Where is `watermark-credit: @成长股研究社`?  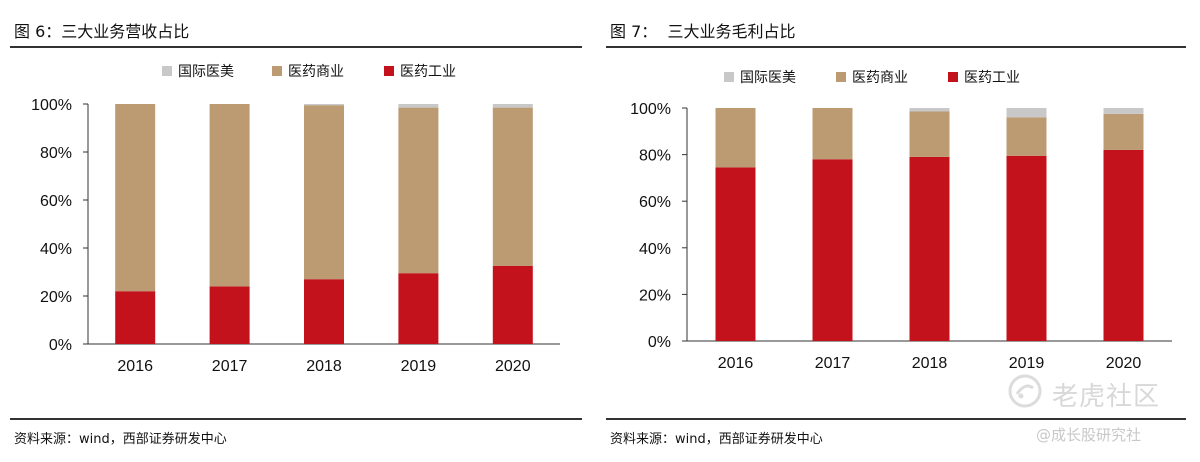 watermark-credit: @成长股研究社 is located at coordinates (1089, 435).